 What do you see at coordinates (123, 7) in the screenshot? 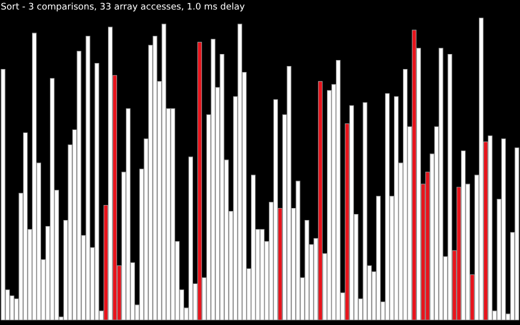
I see `chart-title: Sort - 3 comparisons, 33 array accesses, 1.0 ms delay` at bounding box center [123, 7].